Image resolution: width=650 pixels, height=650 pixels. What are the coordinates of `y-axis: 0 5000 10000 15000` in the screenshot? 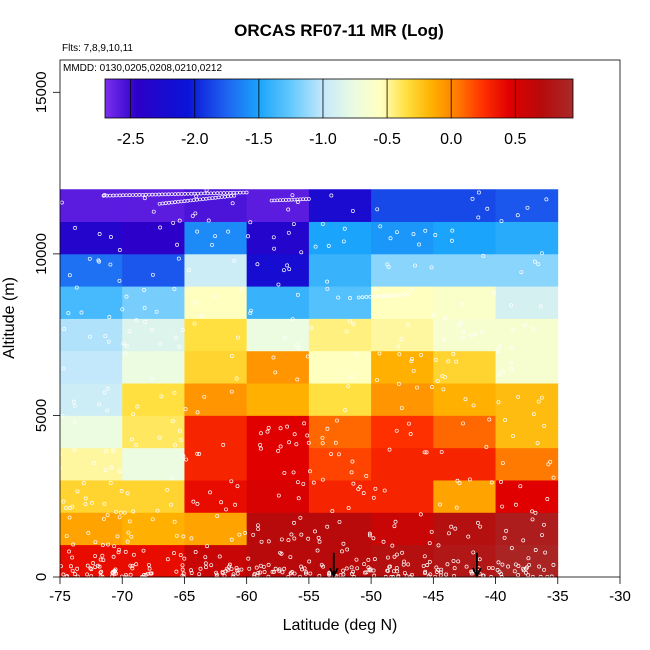 It's located at (46, 326).